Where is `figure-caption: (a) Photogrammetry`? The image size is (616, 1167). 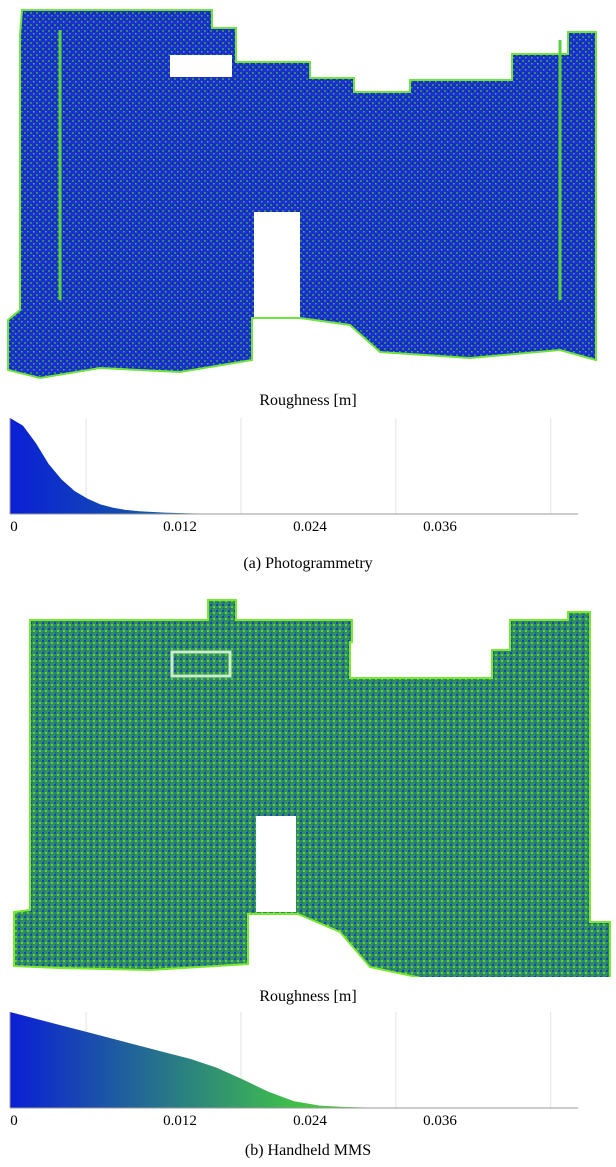 figure-caption: (a) Photogrammetry is located at coordinates (308, 563).